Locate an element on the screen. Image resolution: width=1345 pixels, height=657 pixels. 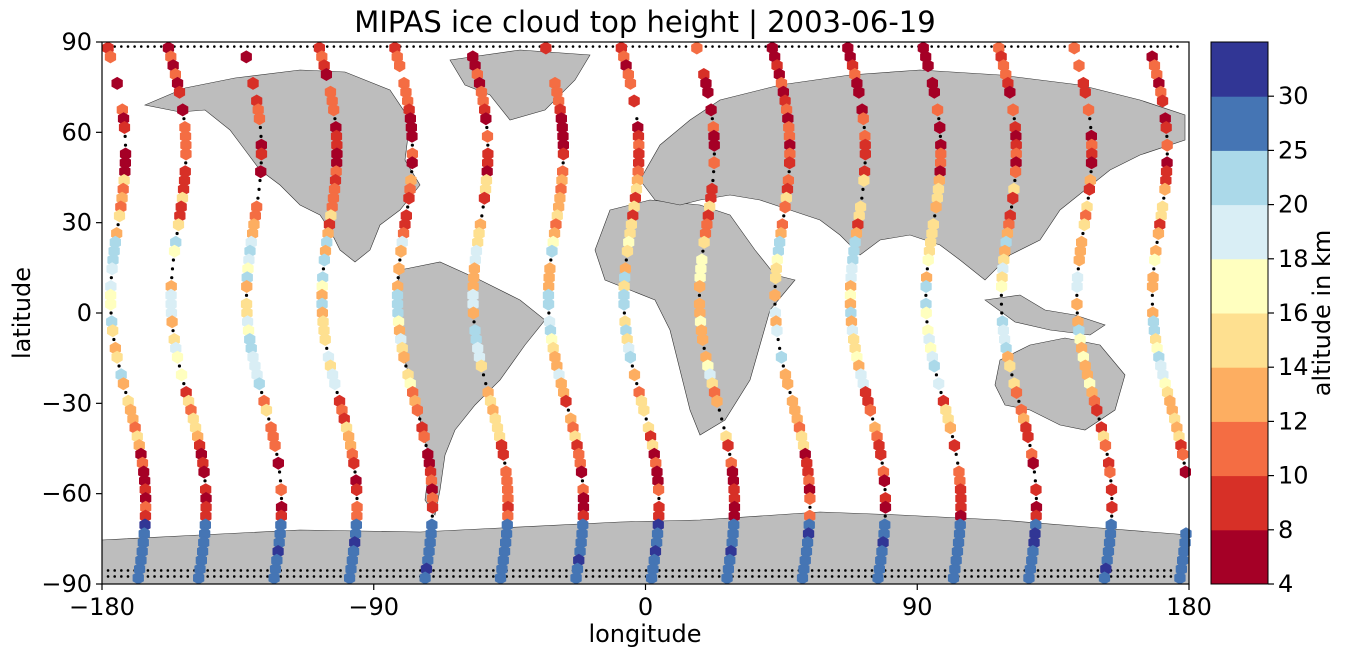
colorbar-label: altitude in km is located at coordinates (1322, 313).